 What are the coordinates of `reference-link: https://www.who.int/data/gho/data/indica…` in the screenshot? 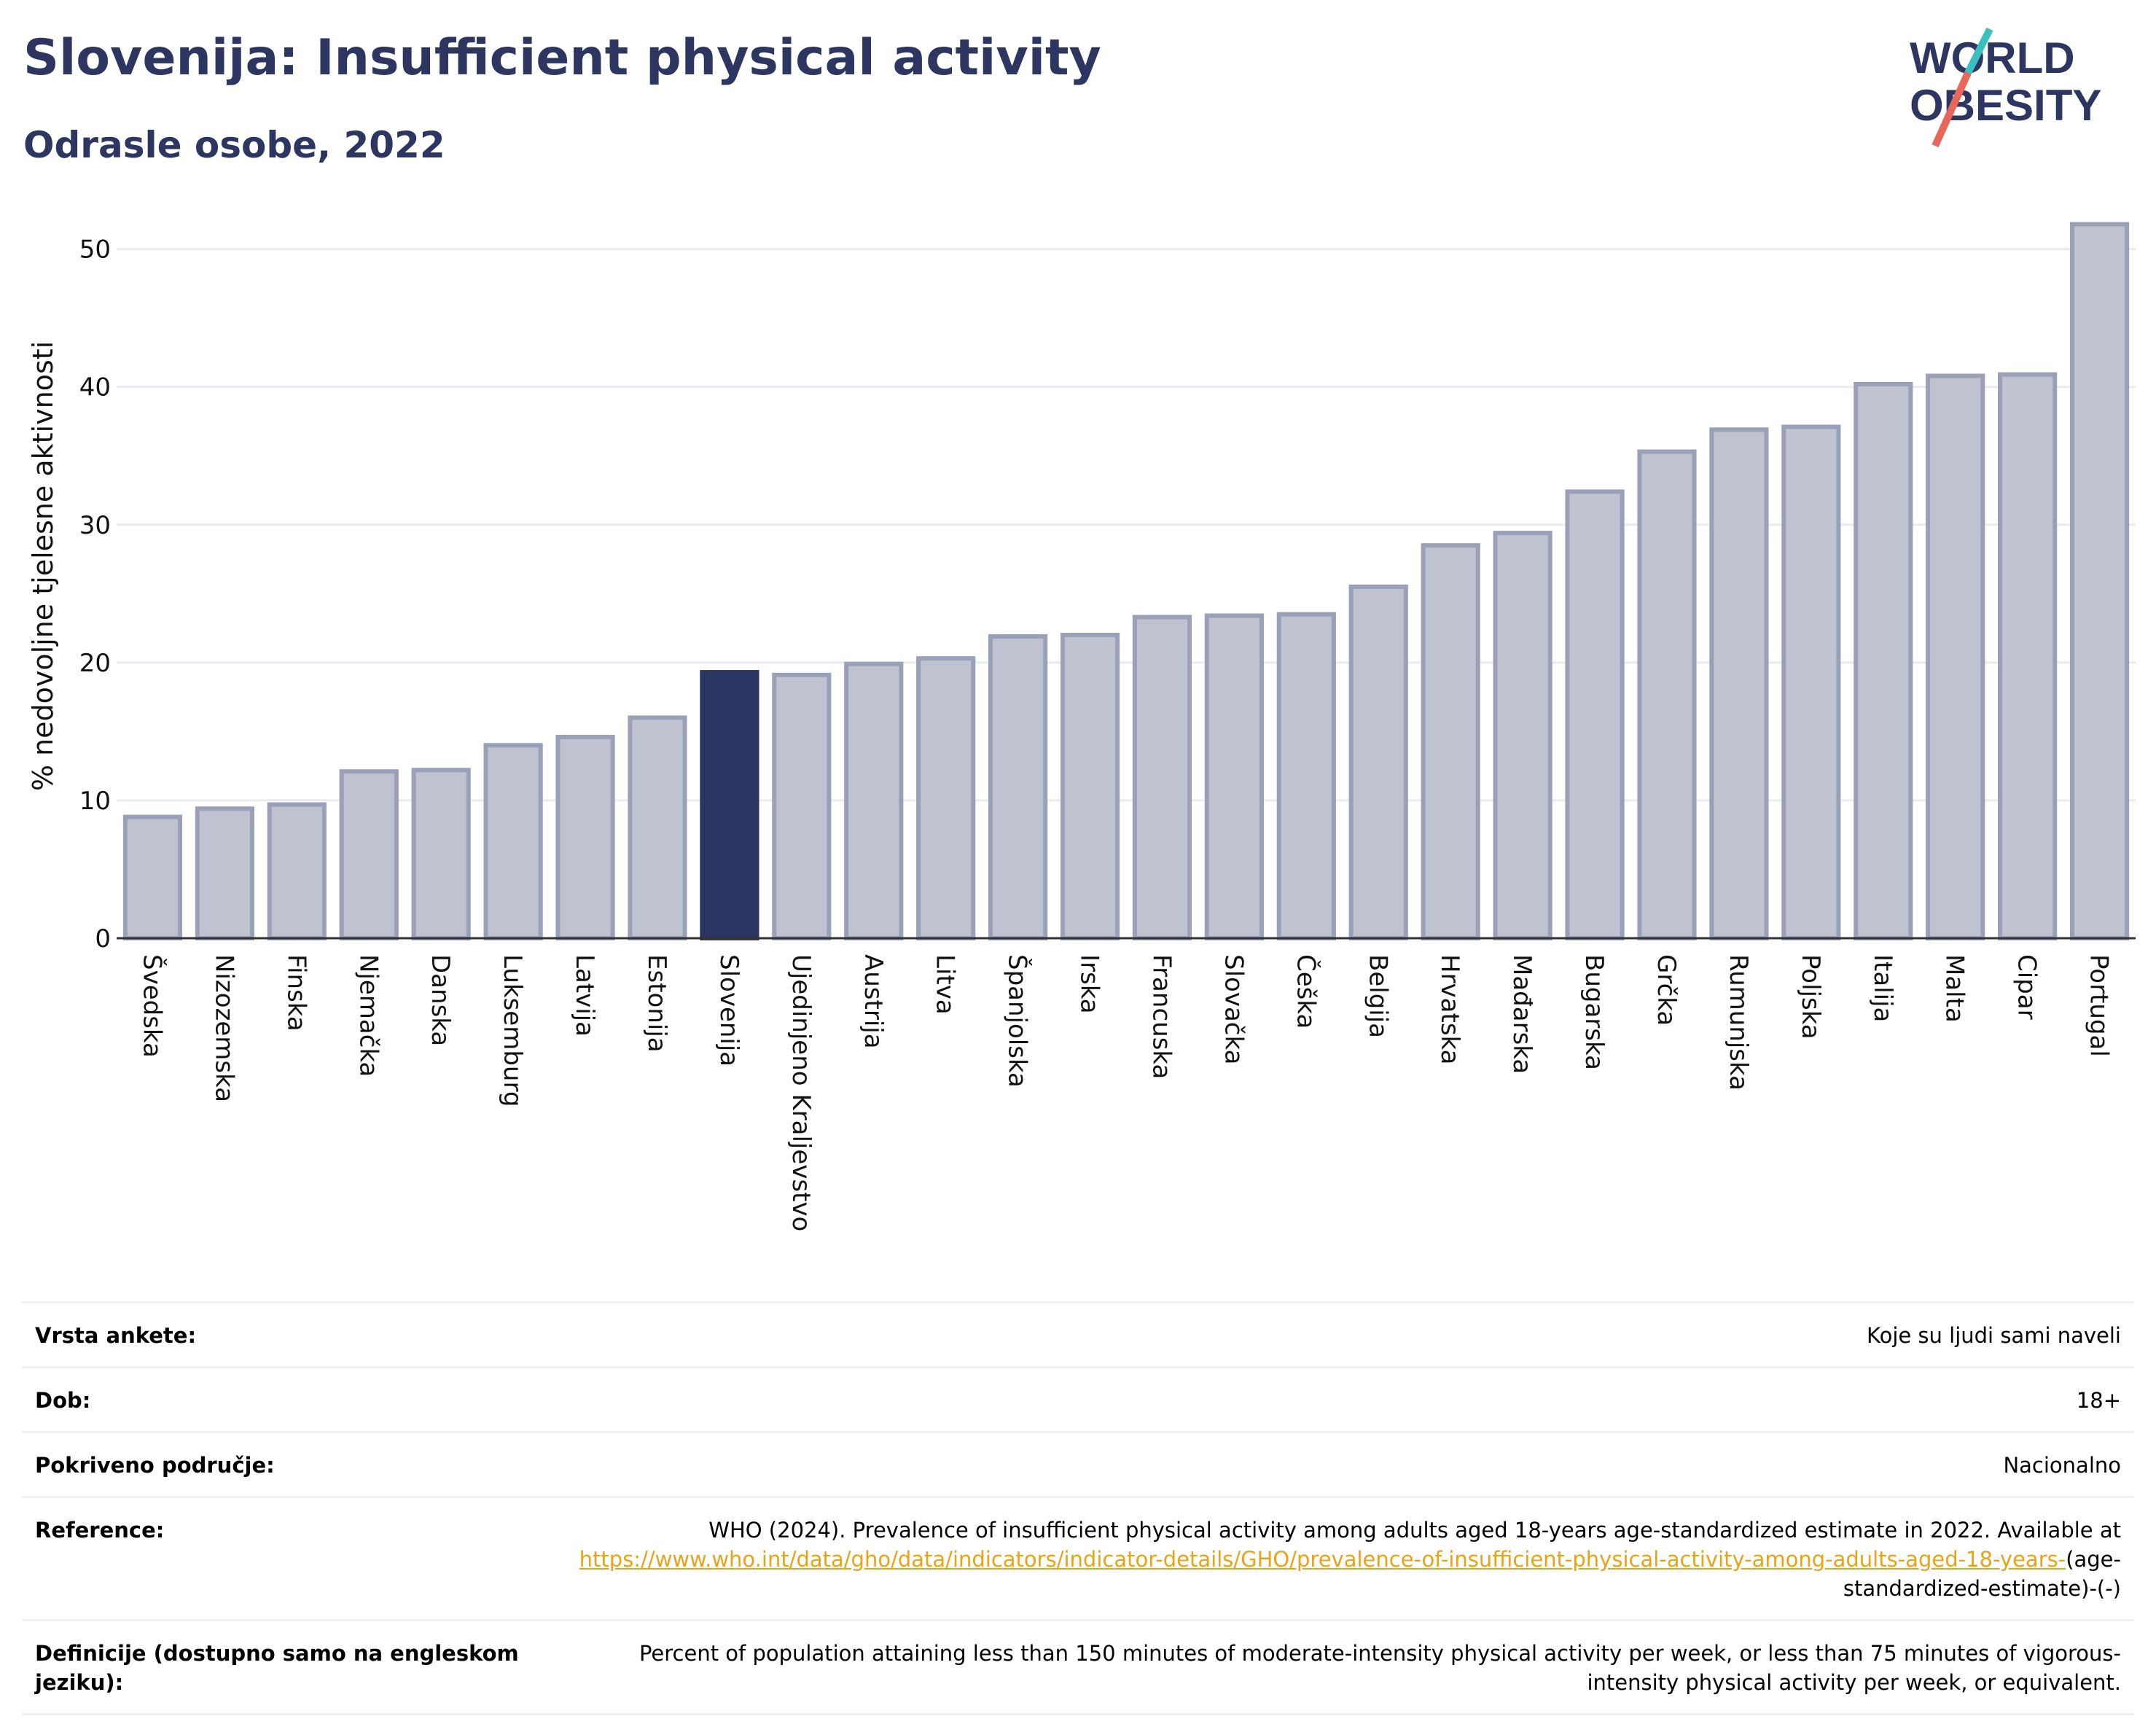 It's located at (1323, 1559).